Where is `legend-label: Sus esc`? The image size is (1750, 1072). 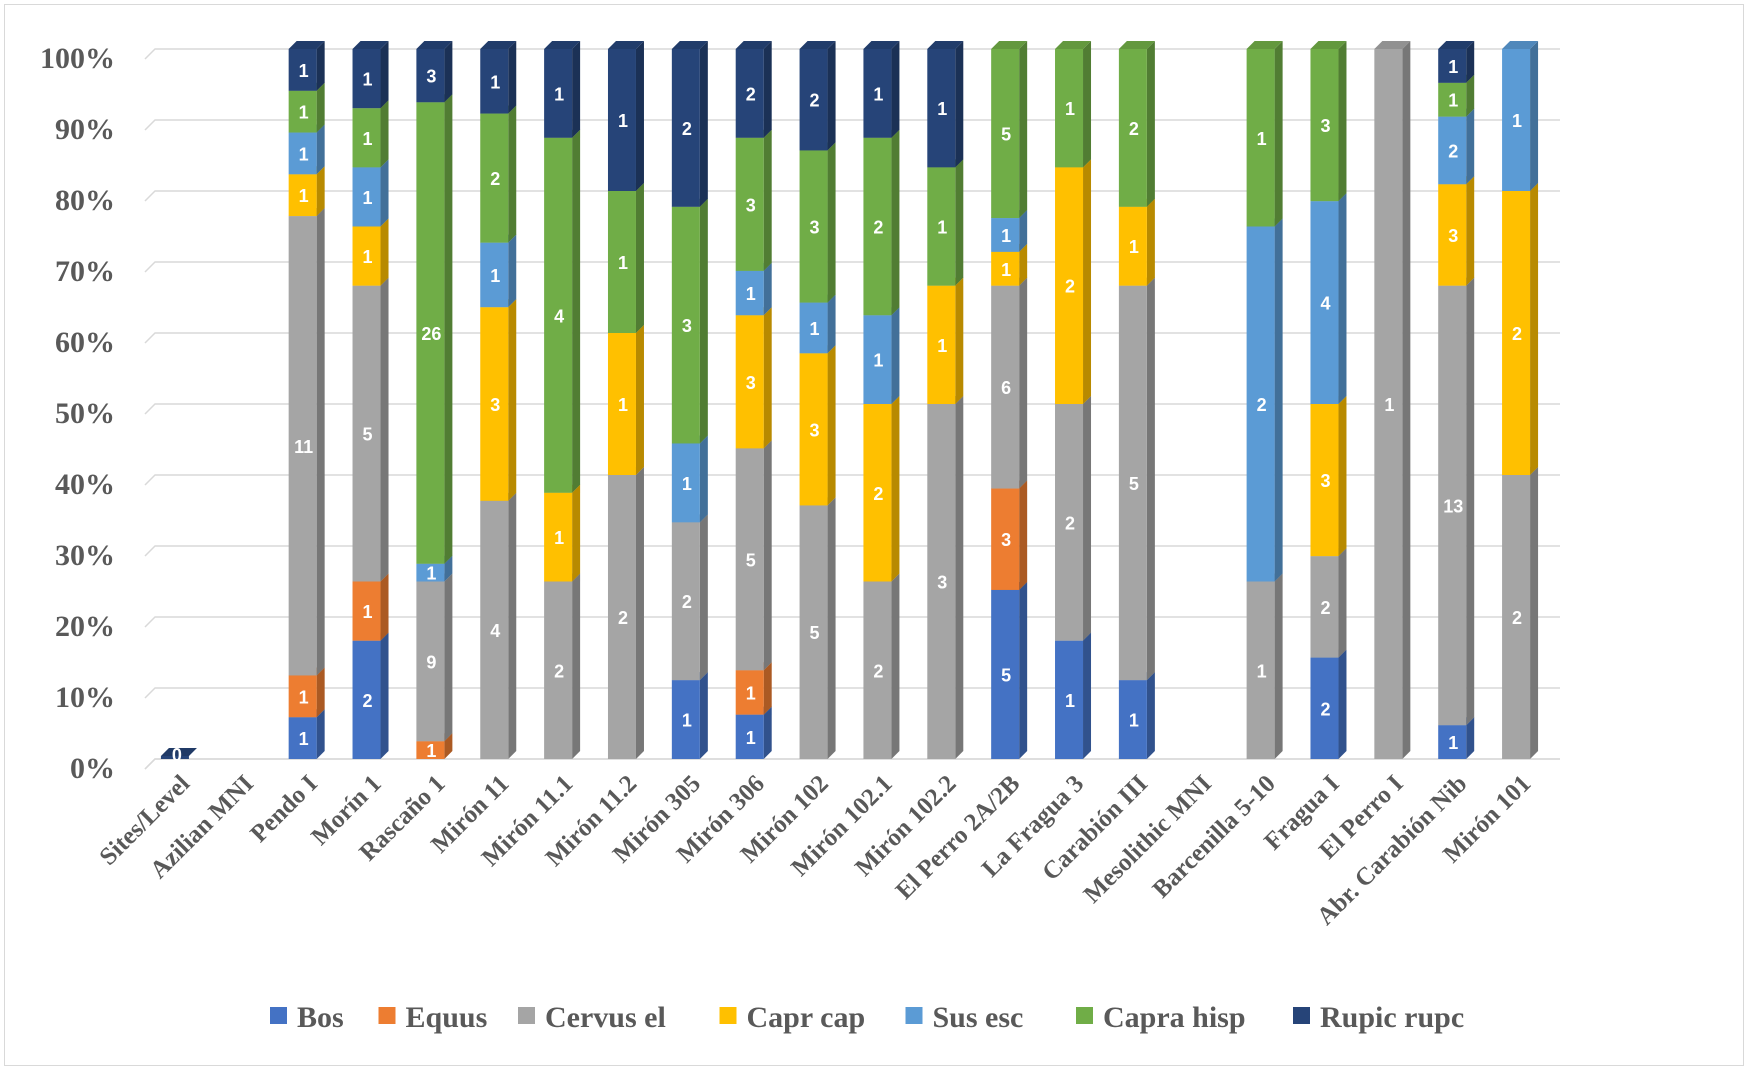
legend-label: Sus esc is located at coordinates (978, 1017).